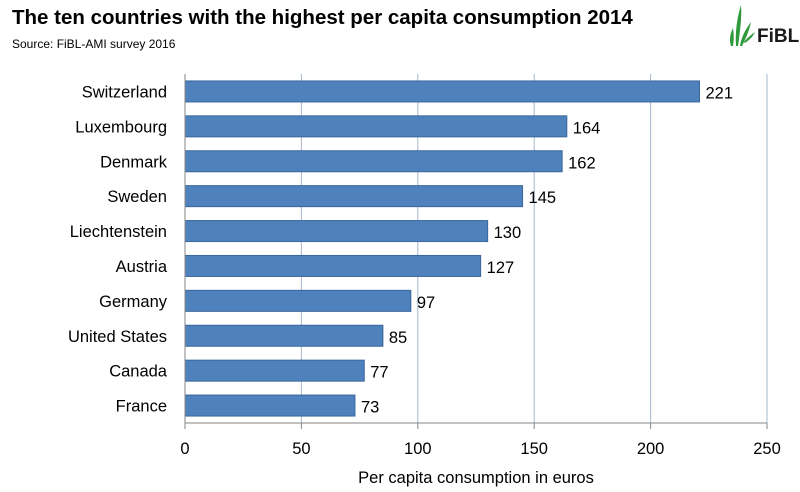 Image resolution: width=800 pixels, height=492 pixels. I want to click on category-label: Germany, so click(133, 302).